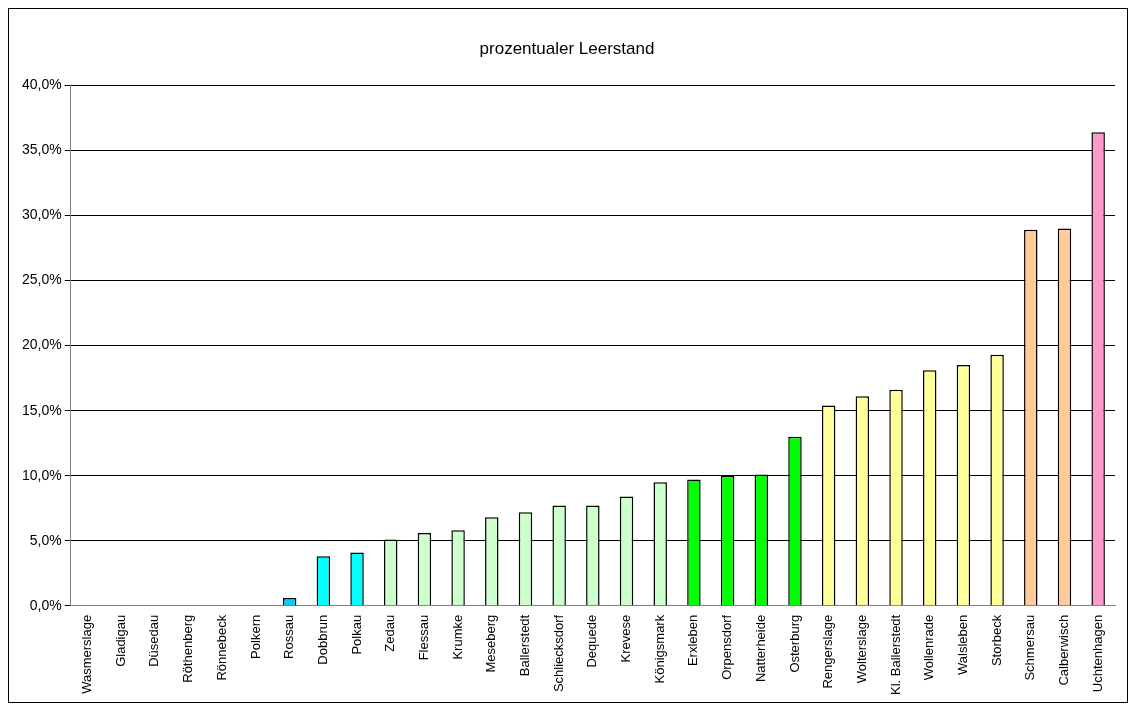  Describe the element at coordinates (45, 604) in the screenshot. I see `y-tick-label: 0,0%` at that location.